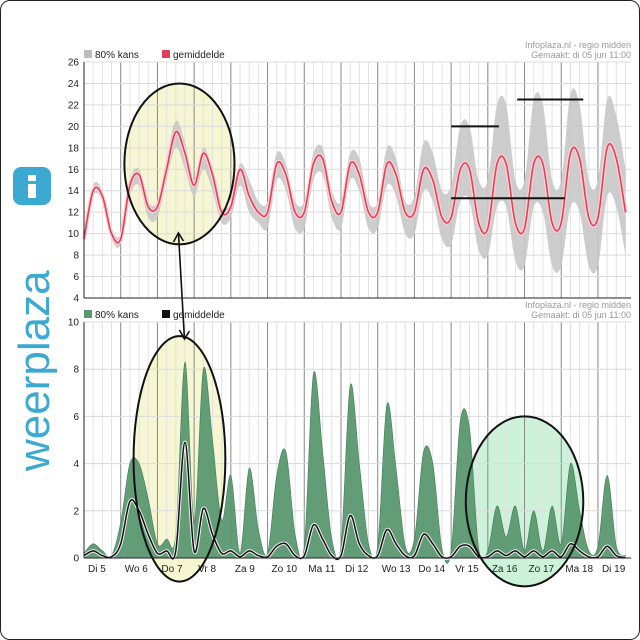  I want to click on y-tick-label: 2, so click(76, 511).